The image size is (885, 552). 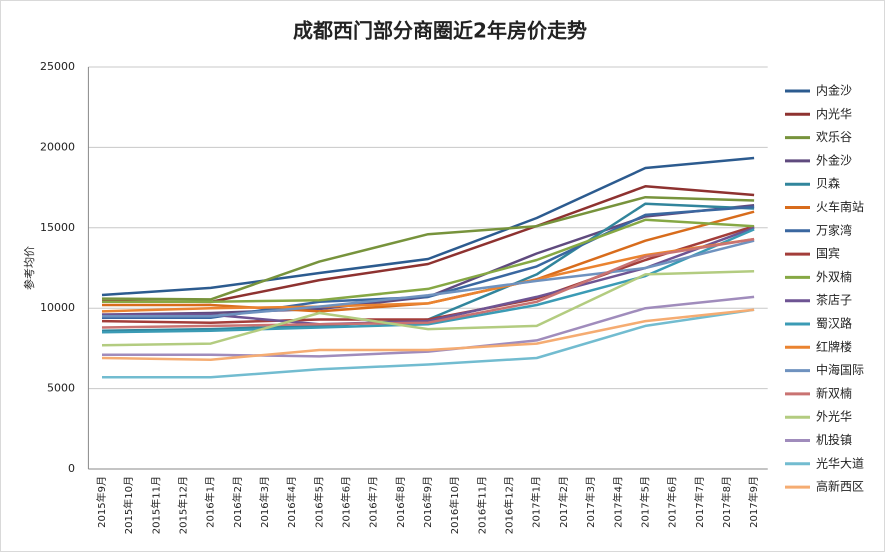 I want to click on legend-label: 火车南站, so click(x=840, y=206).